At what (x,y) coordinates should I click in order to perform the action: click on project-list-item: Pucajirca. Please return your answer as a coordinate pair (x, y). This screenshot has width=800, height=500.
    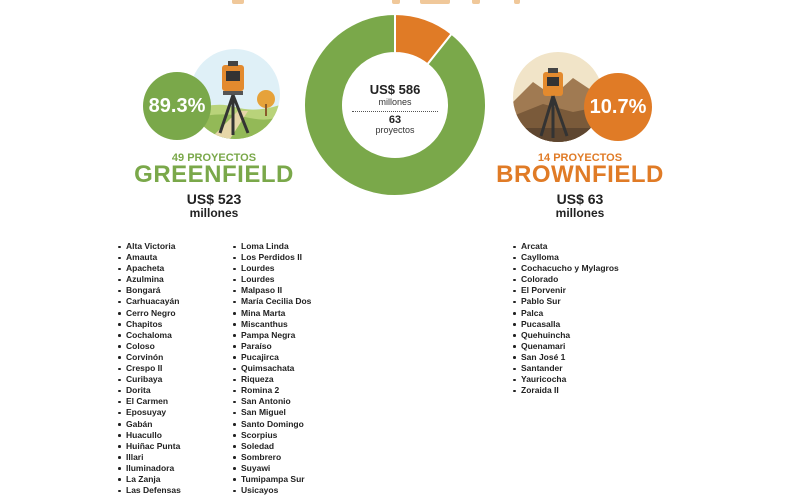
    Looking at the image, I should click on (272, 357).